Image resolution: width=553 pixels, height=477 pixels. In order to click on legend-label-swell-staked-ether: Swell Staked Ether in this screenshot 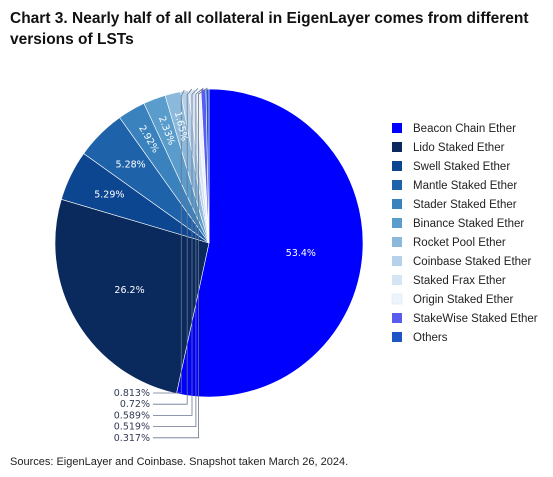, I will do `click(461, 167)`.